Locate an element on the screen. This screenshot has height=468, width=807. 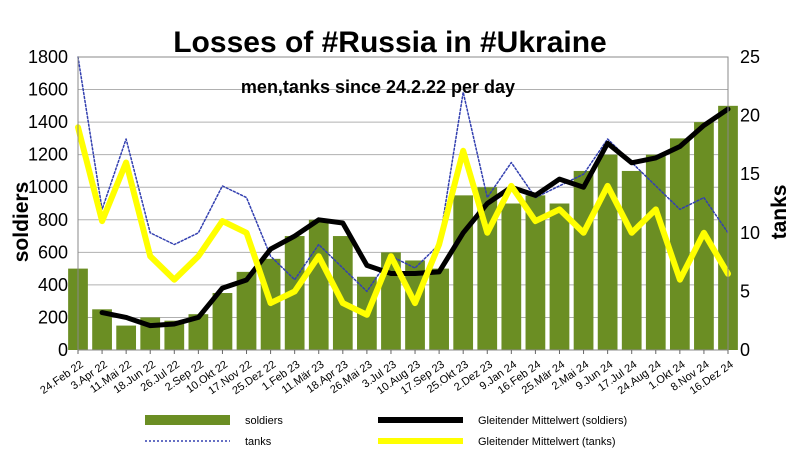
right-axis-title: tanks is located at coordinates (779, 212).